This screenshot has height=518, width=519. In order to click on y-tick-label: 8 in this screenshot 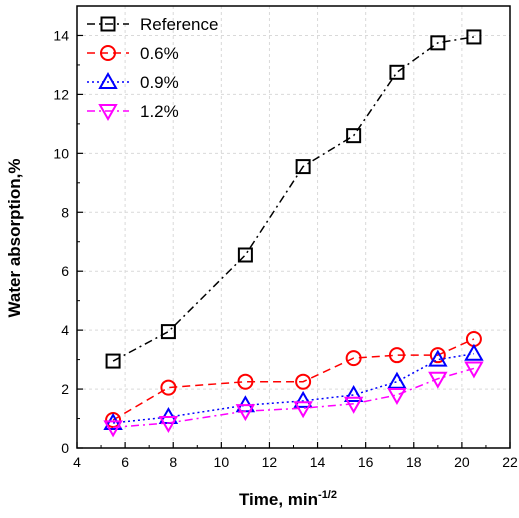, I will do `click(65, 212)`.